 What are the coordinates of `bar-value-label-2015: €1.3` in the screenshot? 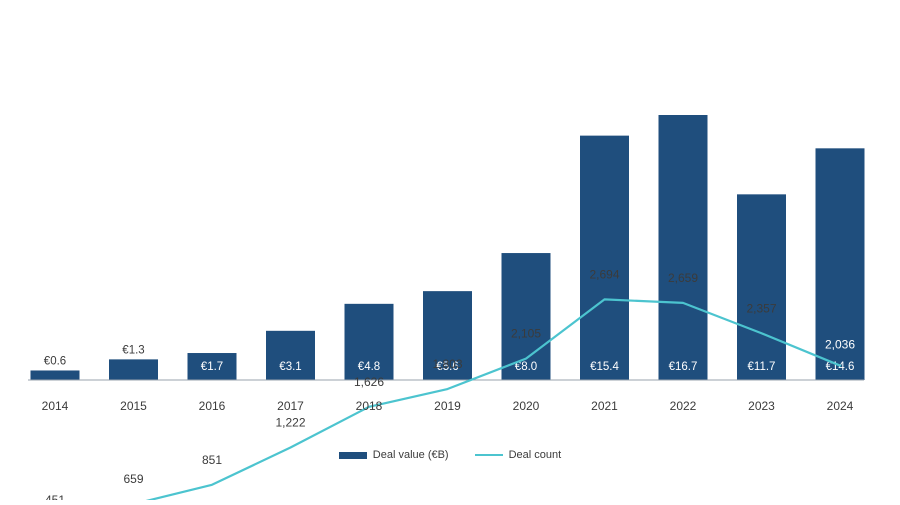 It's located at (133, 350).